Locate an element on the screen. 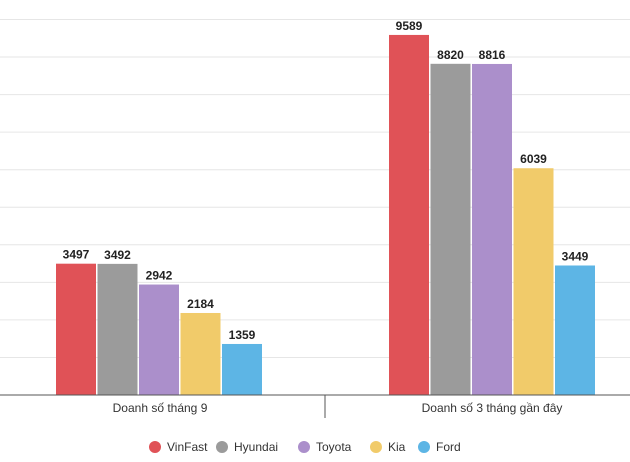 The image size is (630, 462). data-label: 9589 is located at coordinates (409, 26).